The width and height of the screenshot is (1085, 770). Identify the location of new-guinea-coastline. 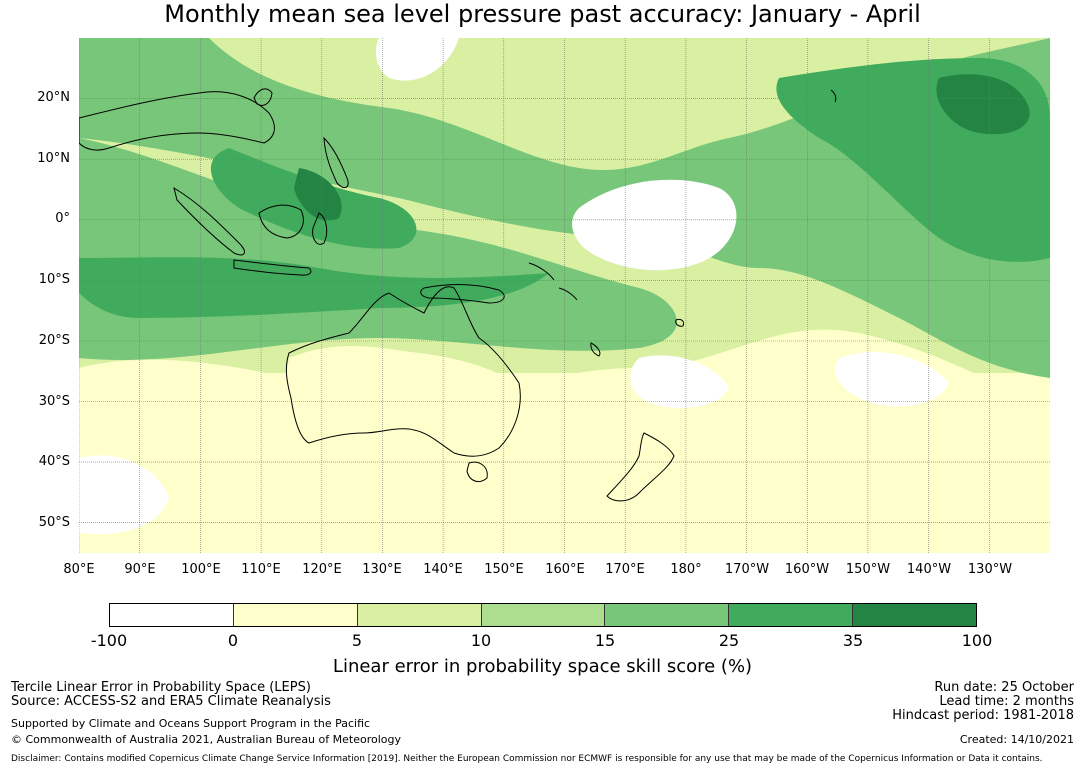
(462, 293).